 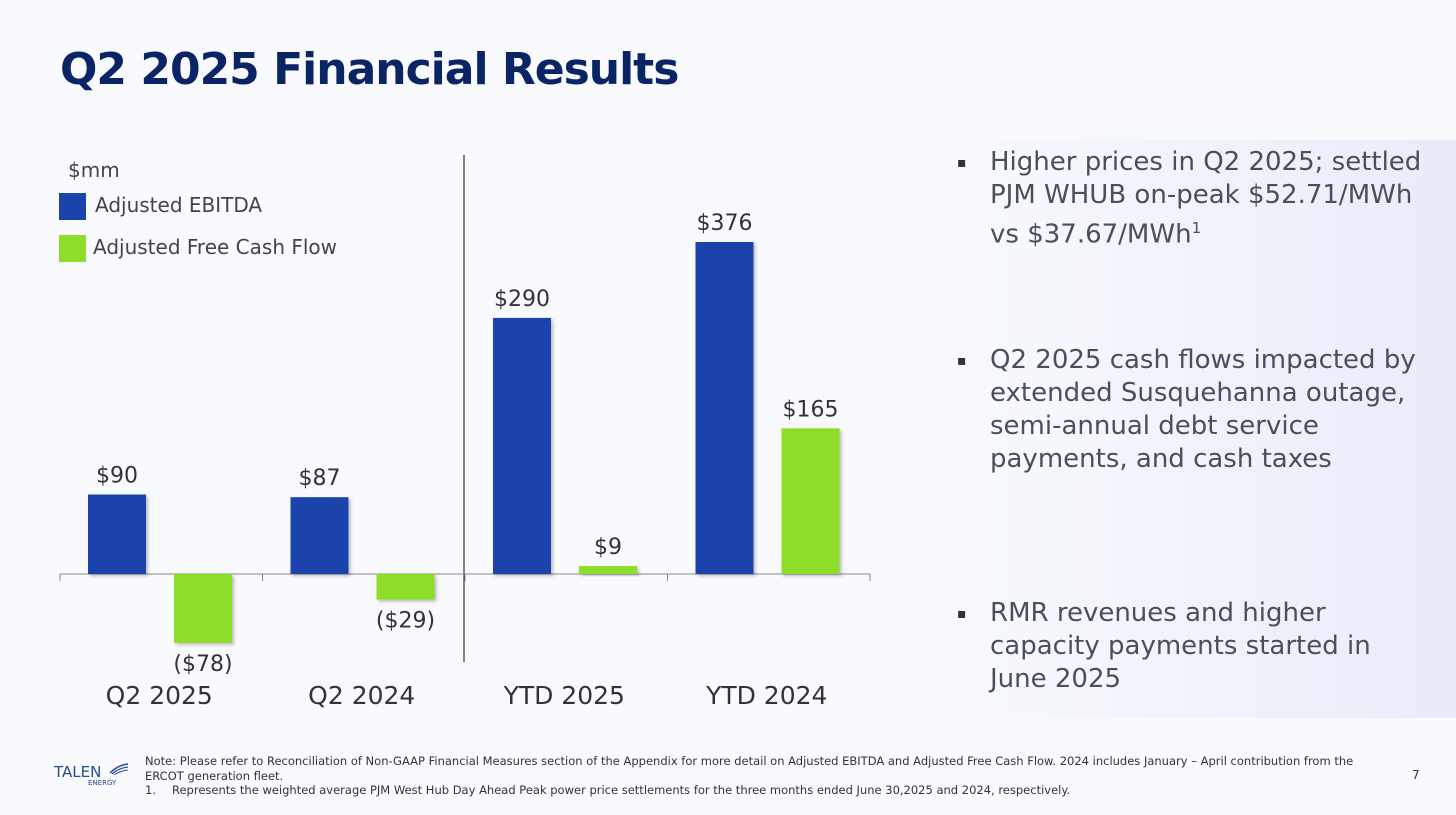 I want to click on chart-unit-label: $mm, so click(x=94, y=170).